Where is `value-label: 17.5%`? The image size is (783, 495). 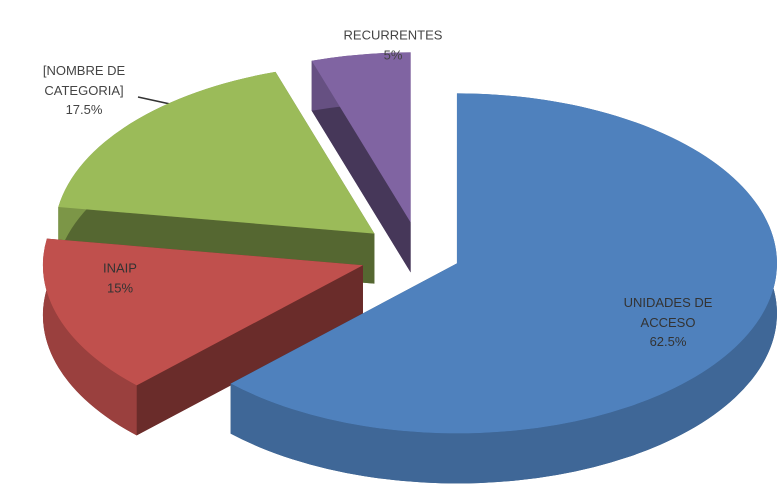
value-label: 17.5% is located at coordinates (84, 109).